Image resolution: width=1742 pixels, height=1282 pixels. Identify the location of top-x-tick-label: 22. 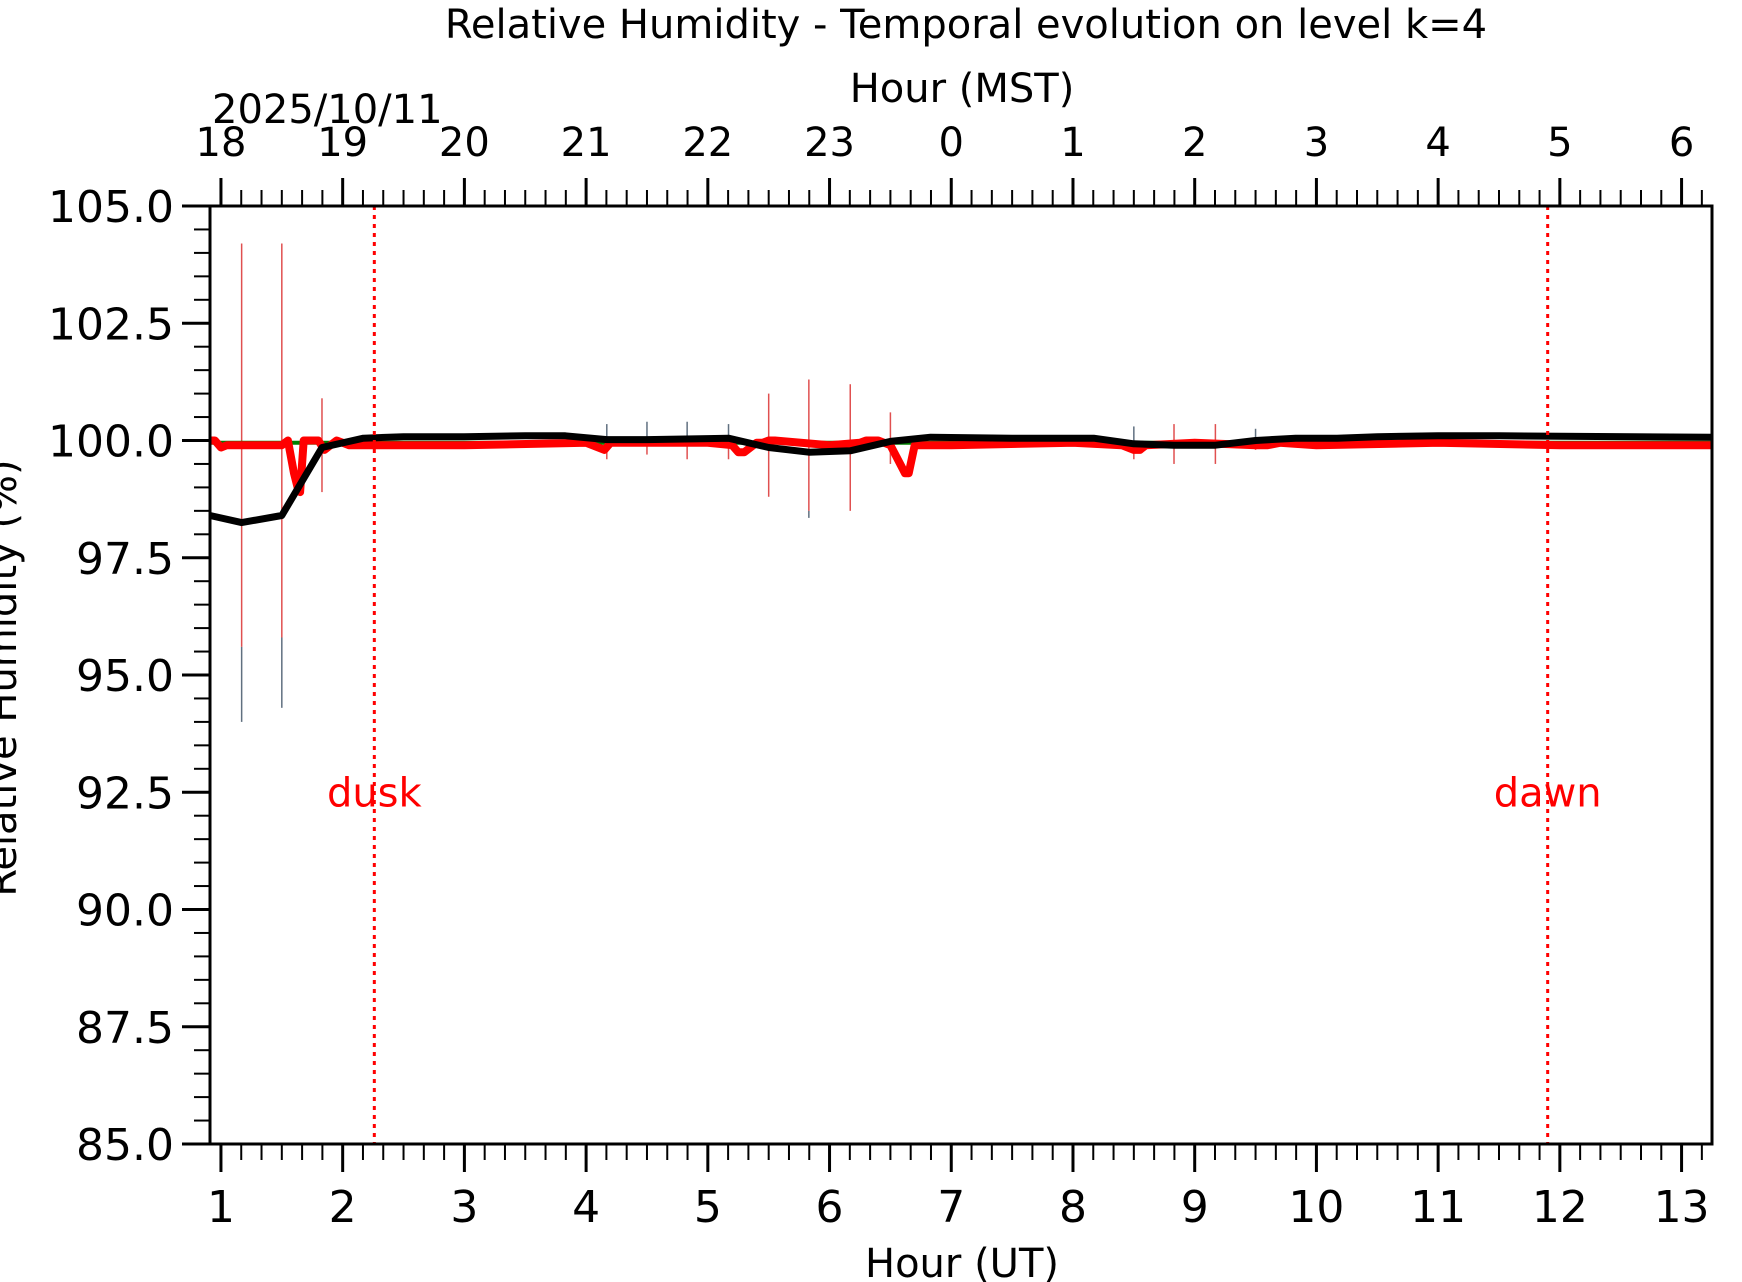
(707, 143).